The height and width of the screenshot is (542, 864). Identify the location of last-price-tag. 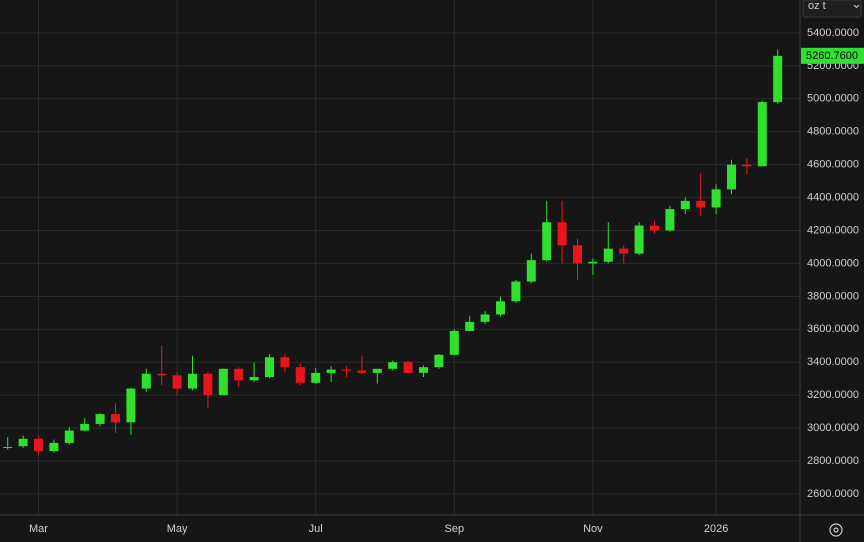
(832, 55).